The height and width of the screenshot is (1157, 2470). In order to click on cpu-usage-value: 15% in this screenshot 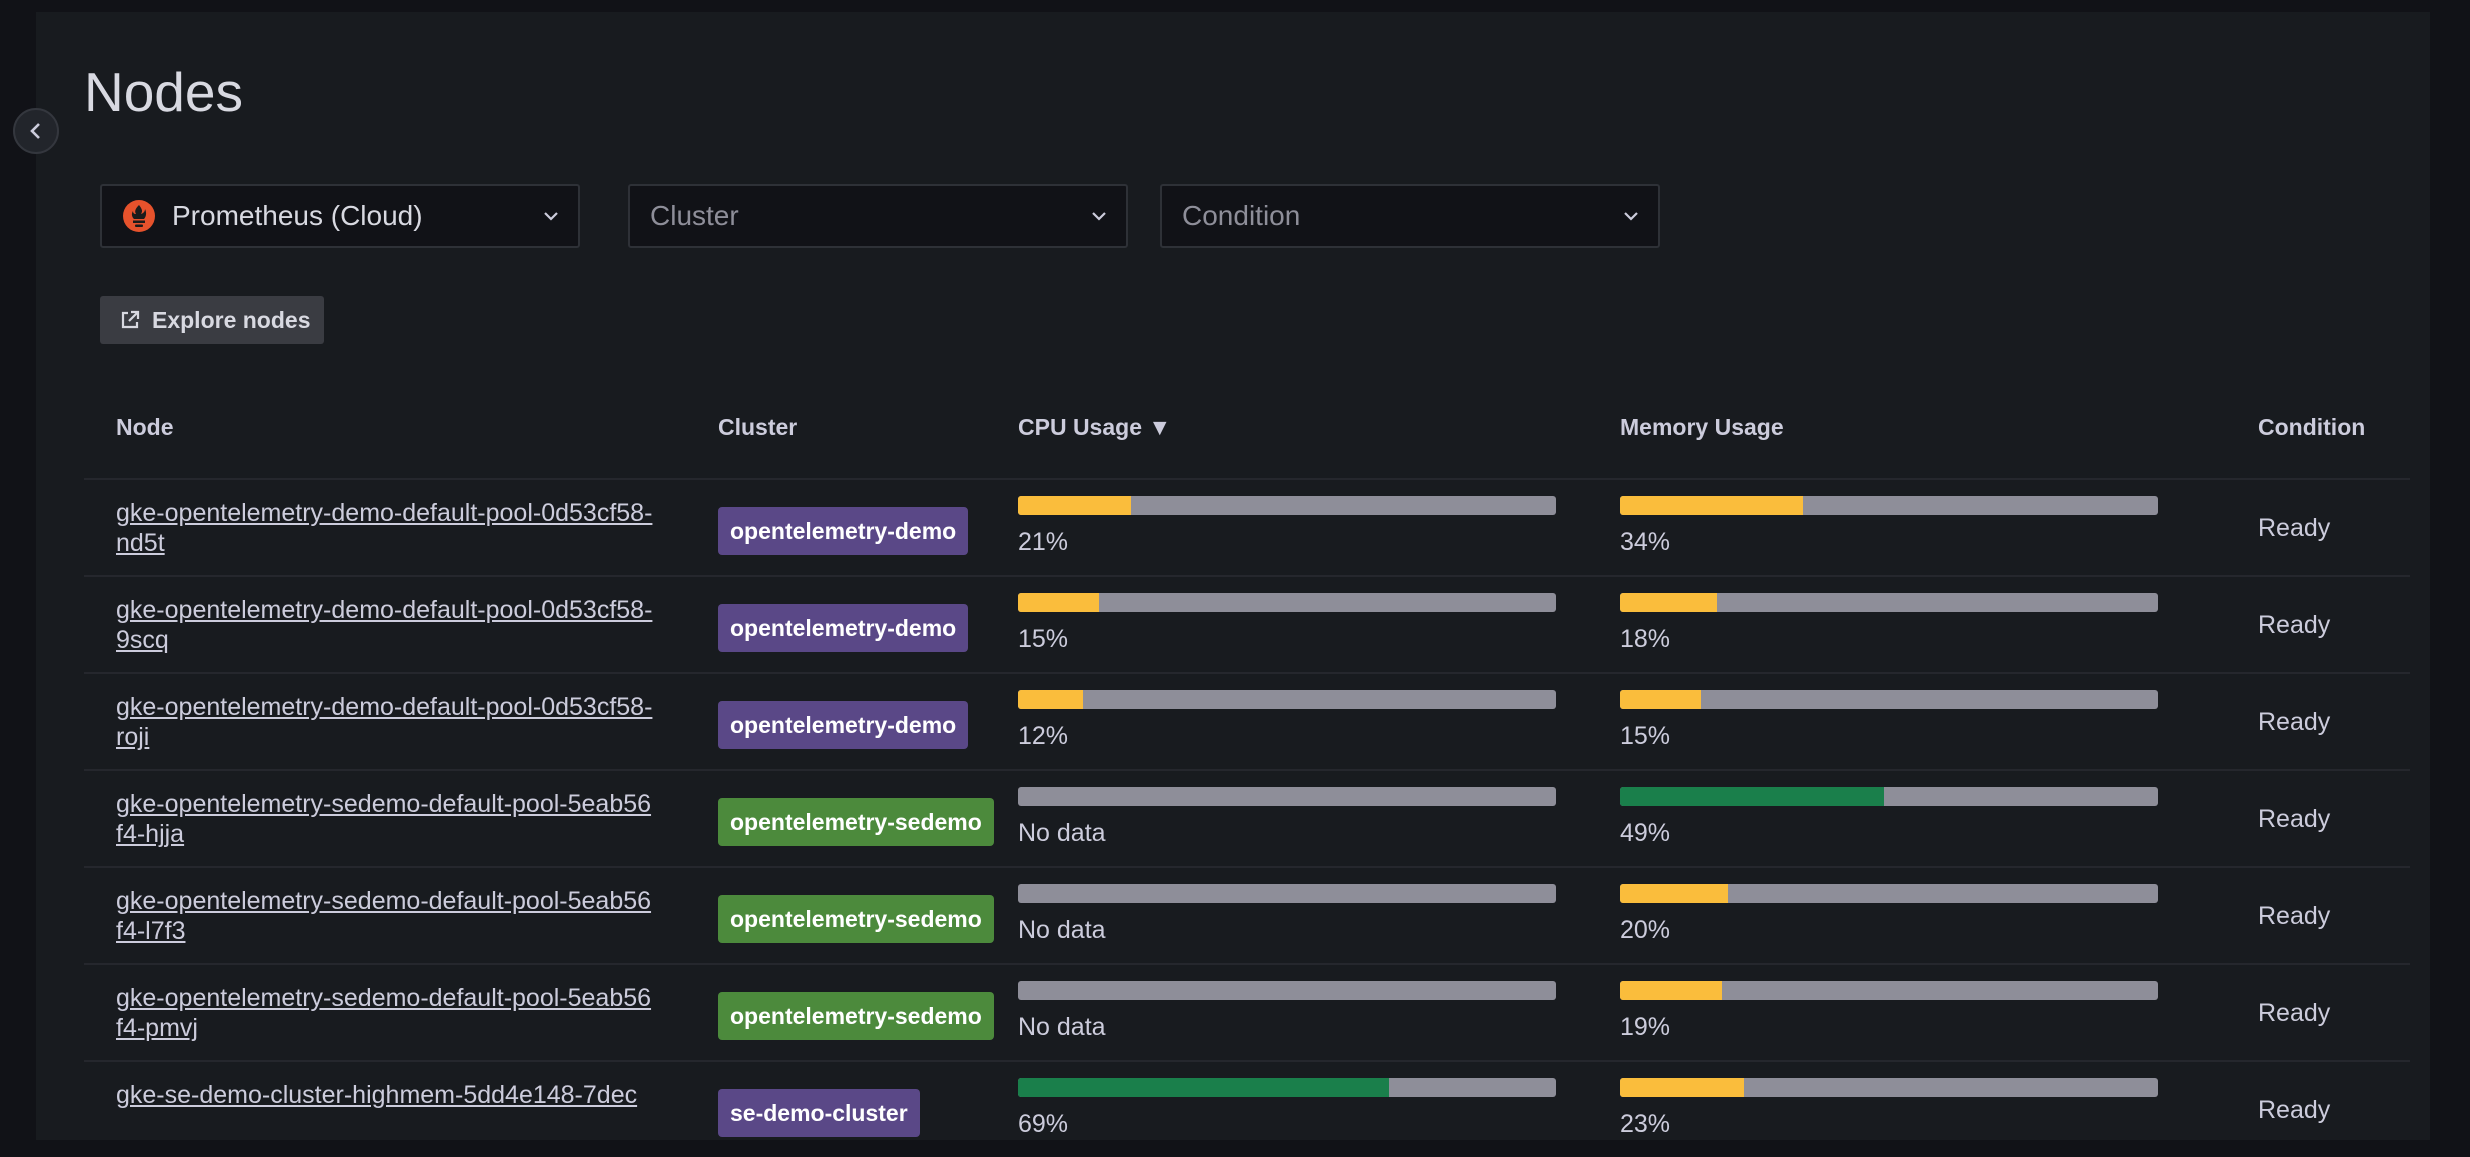, I will do `click(1043, 639)`.